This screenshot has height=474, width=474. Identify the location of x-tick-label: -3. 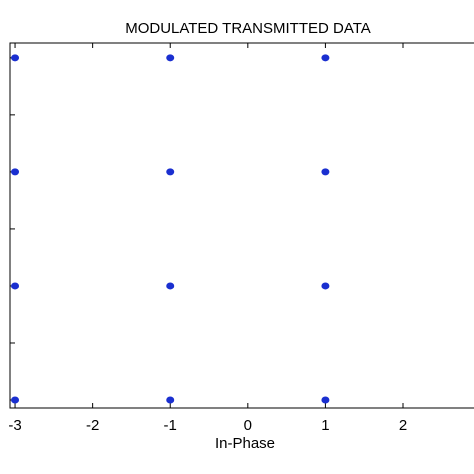
(14, 425).